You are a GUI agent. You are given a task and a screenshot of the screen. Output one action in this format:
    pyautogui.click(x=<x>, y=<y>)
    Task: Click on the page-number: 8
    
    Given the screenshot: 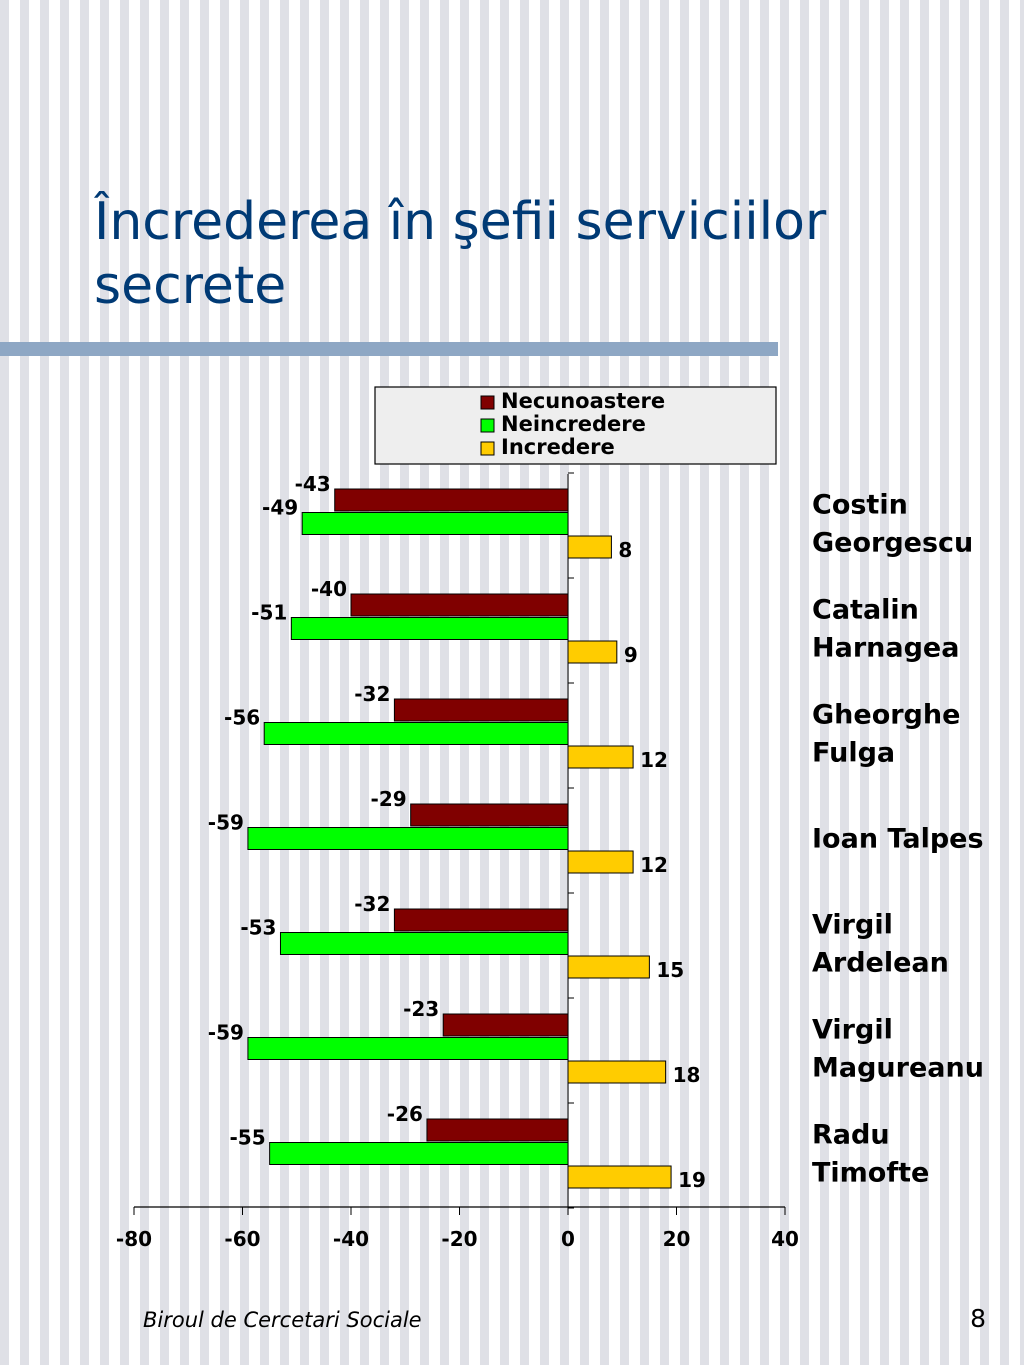 What is the action you would take?
    pyautogui.click(x=978, y=1318)
    